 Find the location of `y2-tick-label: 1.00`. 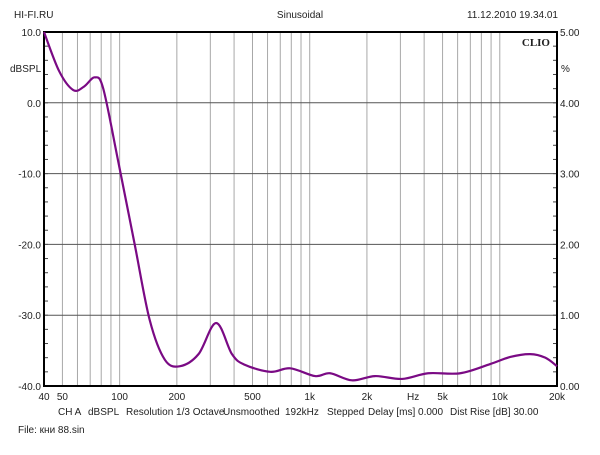

y2-tick-label: 1.00 is located at coordinates (570, 316).